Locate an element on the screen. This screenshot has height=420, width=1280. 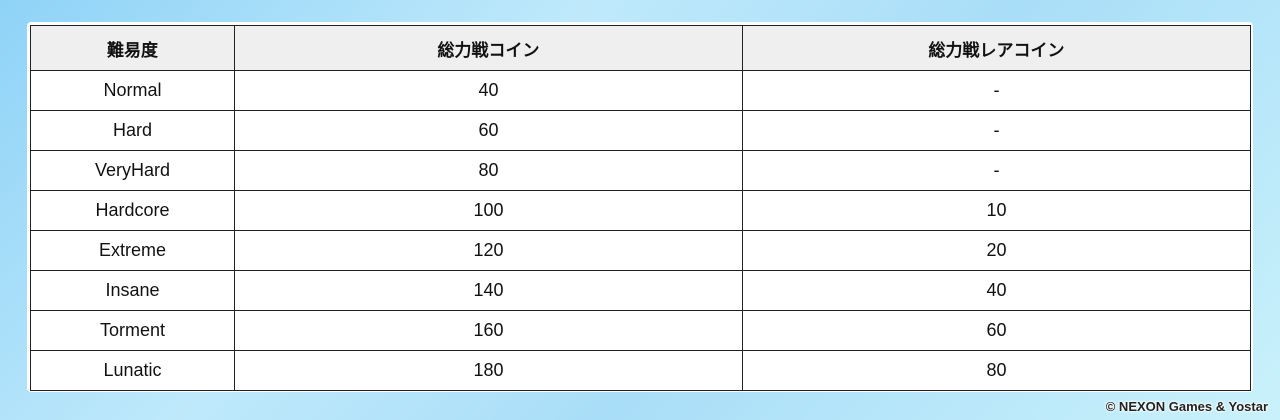
difficulty-cell: Insane is located at coordinates (132, 290).